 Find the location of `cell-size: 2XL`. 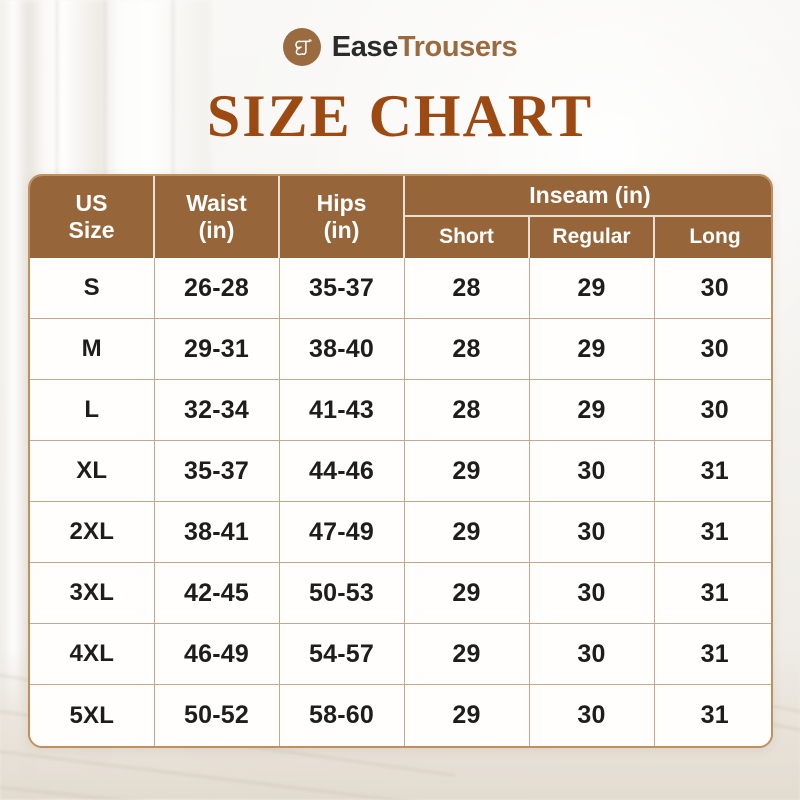

cell-size: 2XL is located at coordinates (92, 532).